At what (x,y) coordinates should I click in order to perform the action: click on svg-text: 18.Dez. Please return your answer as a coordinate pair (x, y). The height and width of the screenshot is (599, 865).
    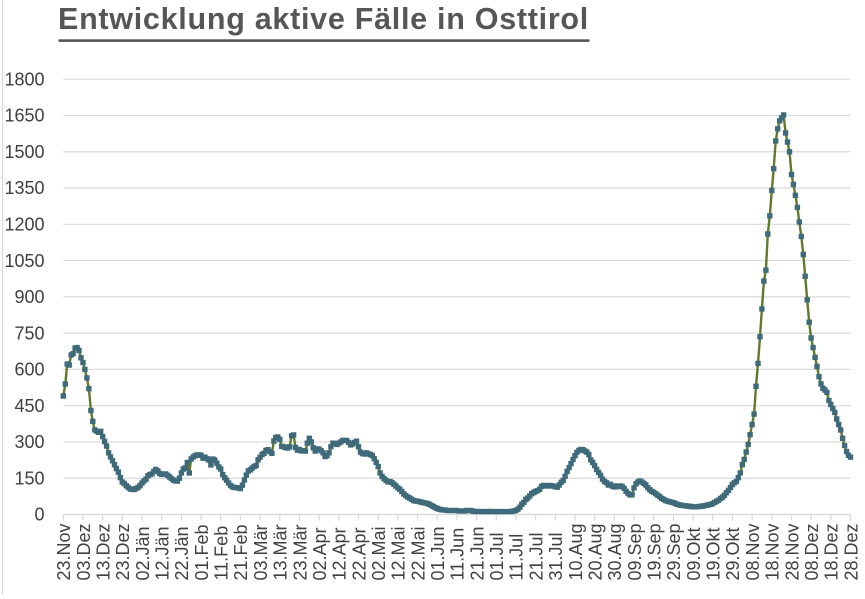
    Looking at the image, I should click on (832, 551).